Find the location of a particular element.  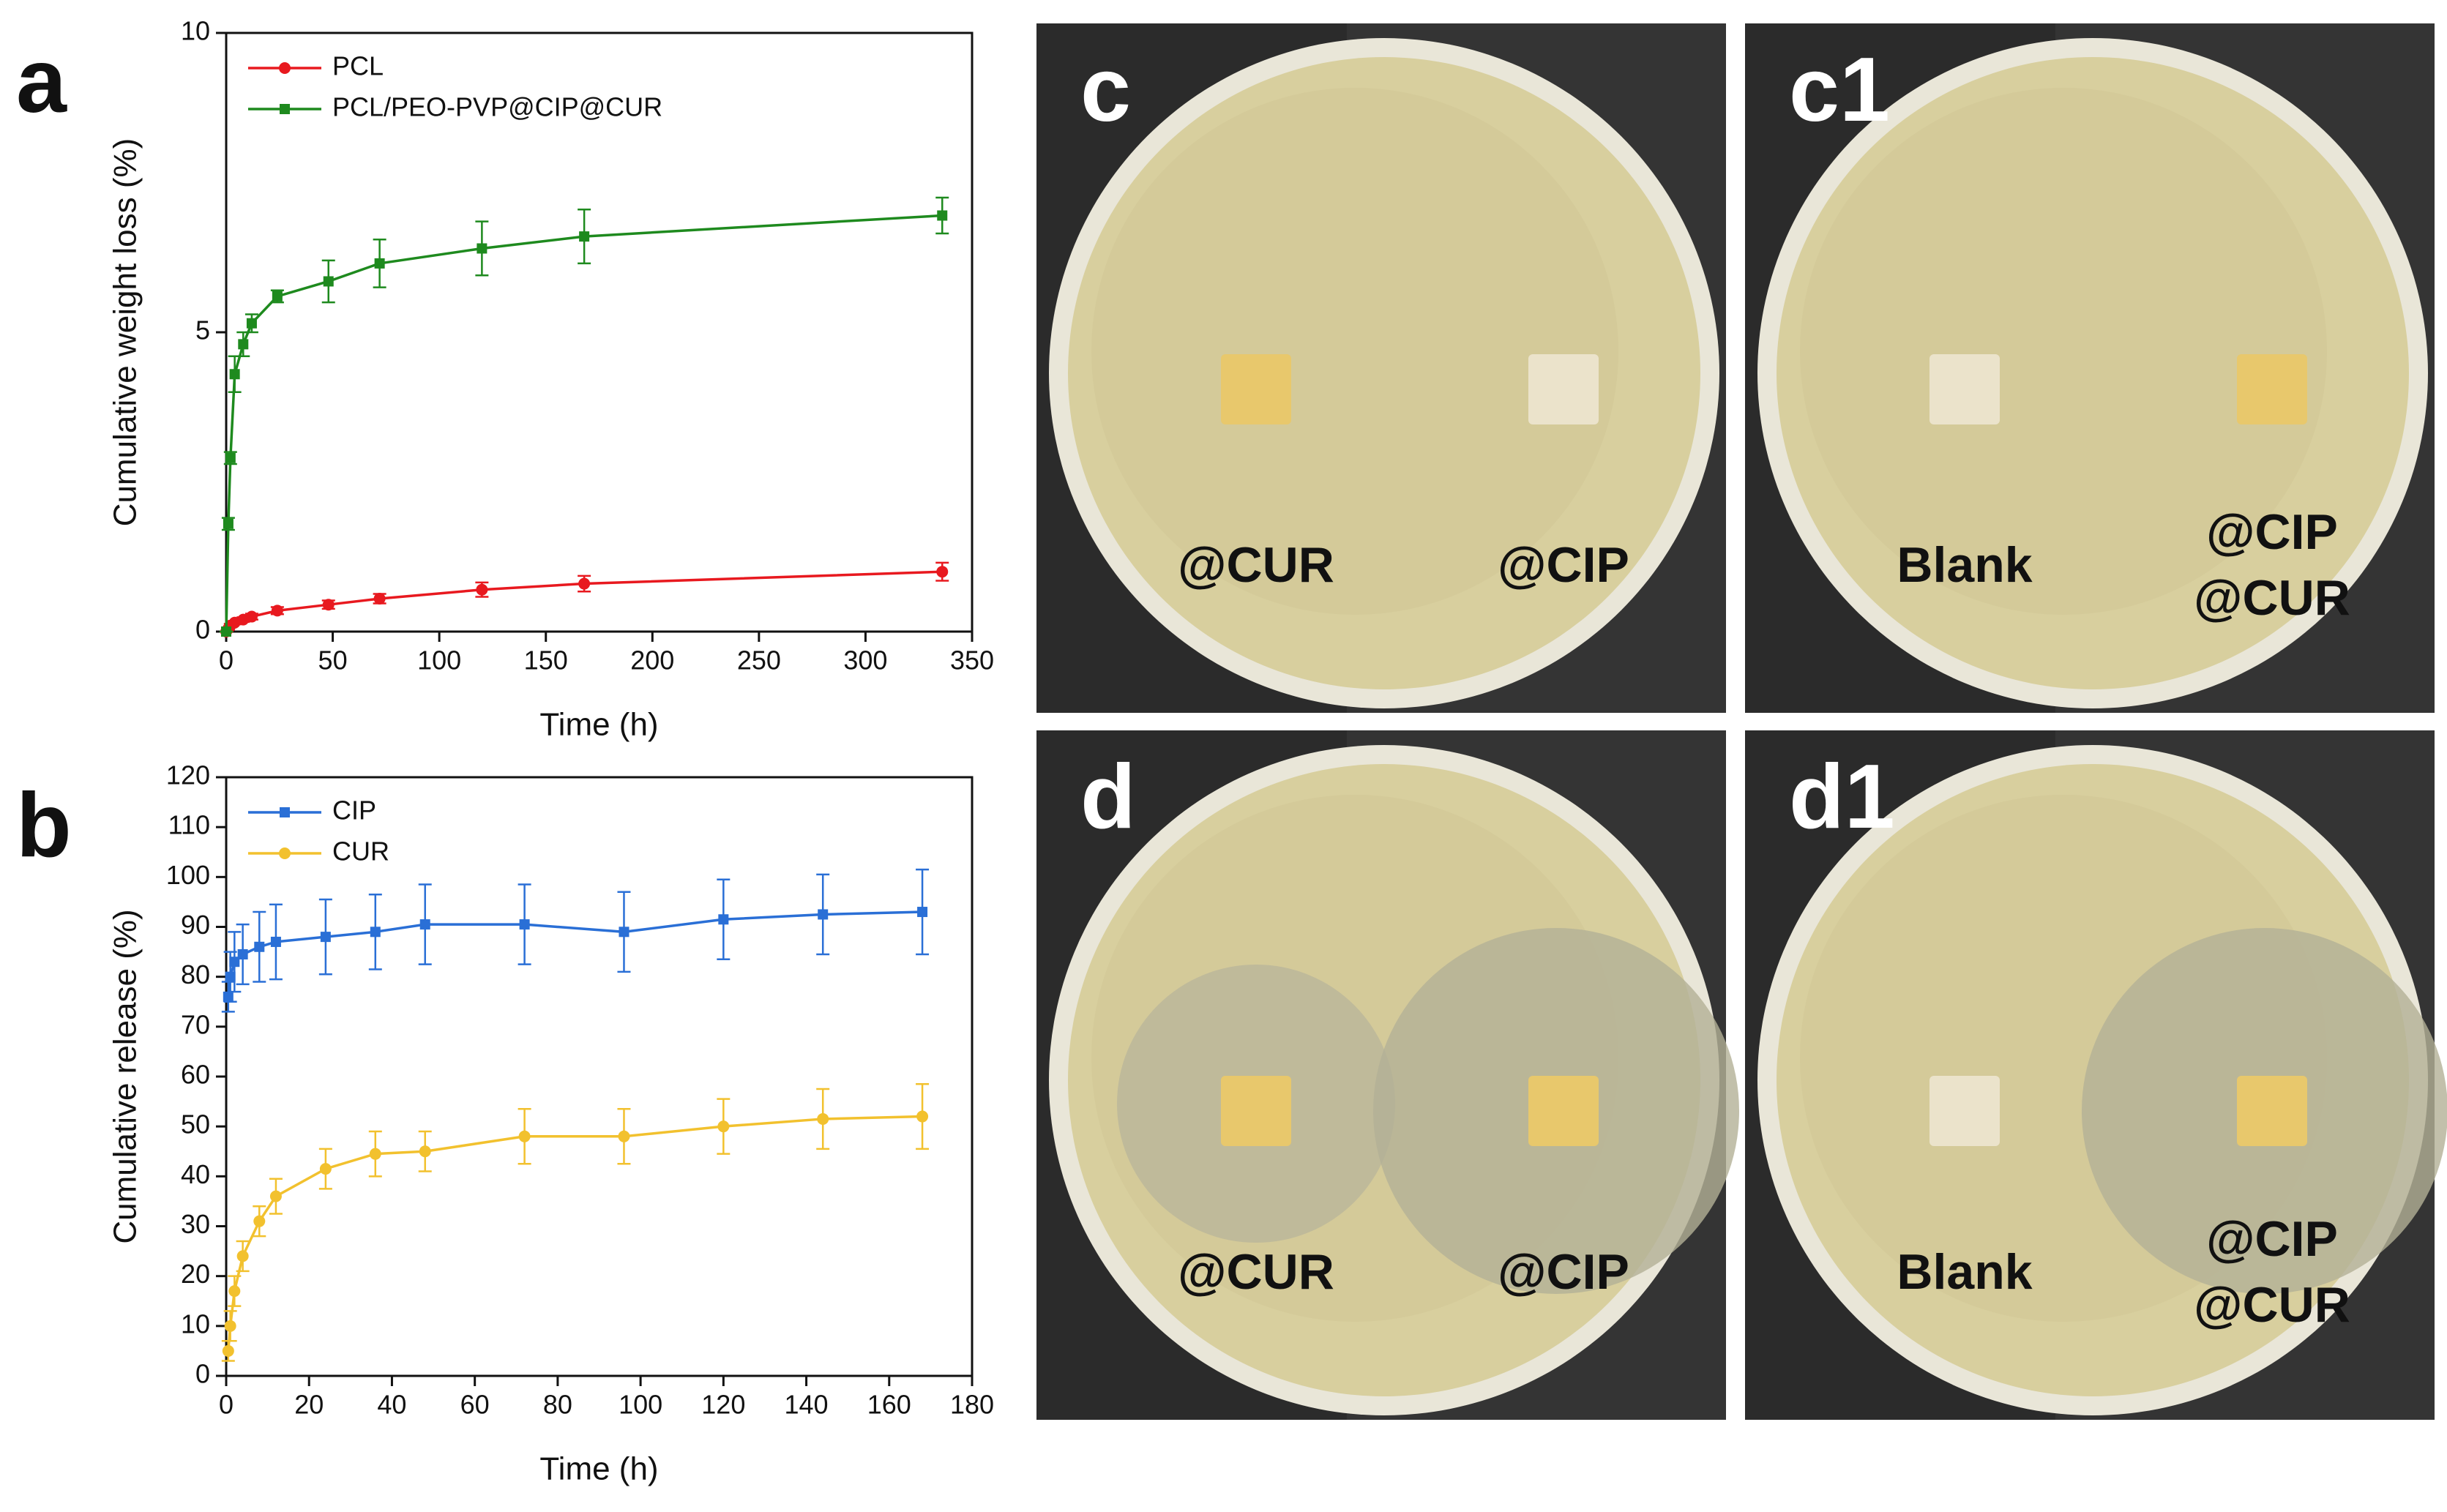

legend-label: PCL is located at coordinates (358, 66).